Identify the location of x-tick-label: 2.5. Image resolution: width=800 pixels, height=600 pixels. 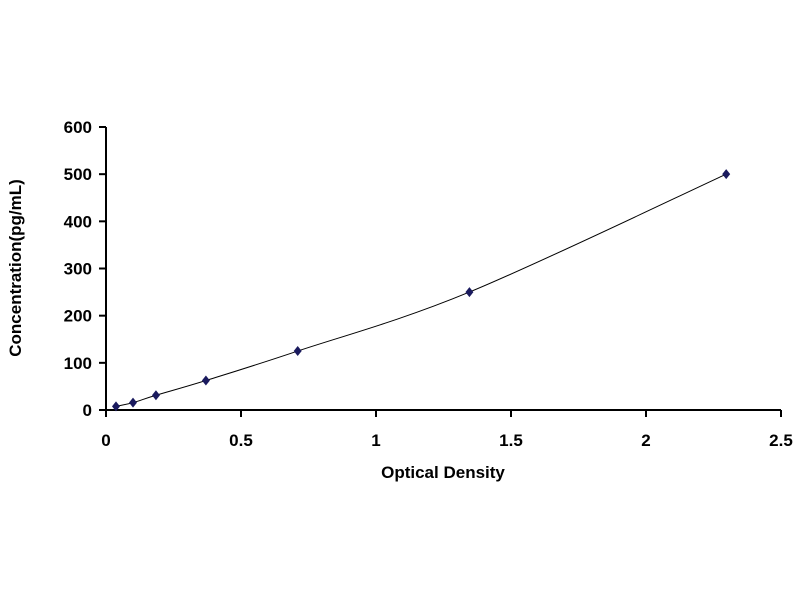
(781, 440).